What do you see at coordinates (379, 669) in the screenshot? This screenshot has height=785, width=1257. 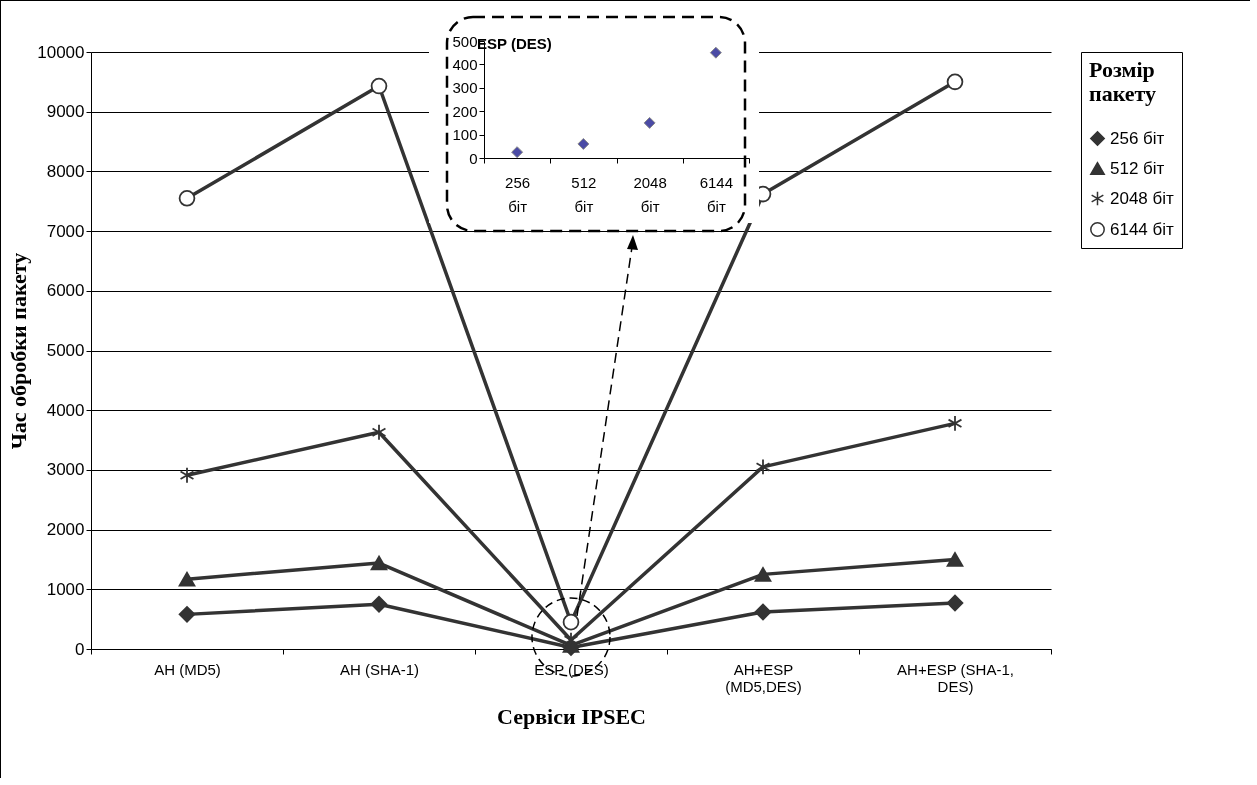 I see `x-tick-label: AH (SHA-1)` at bounding box center [379, 669].